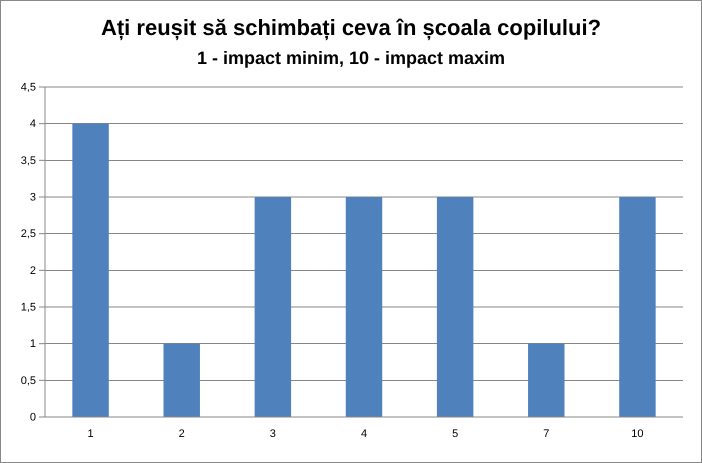  Describe the element at coordinates (28, 234) in the screenshot. I see `y-tick-label: 2,5` at that location.